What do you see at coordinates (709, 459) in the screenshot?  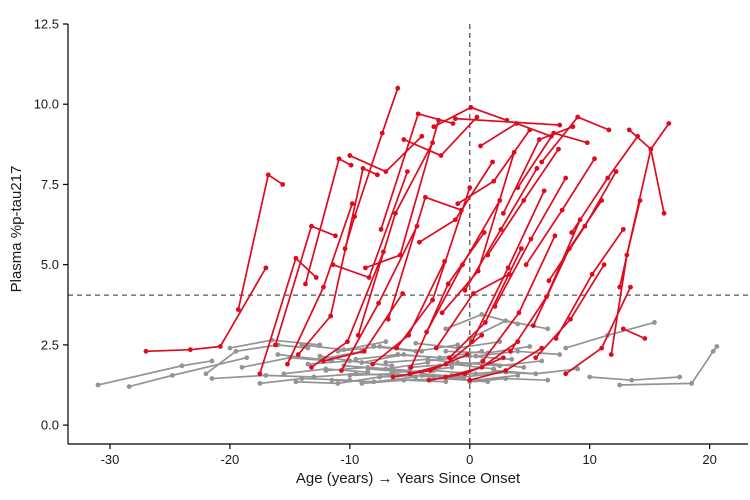 I see `x-tick-label: 20` at bounding box center [709, 459].